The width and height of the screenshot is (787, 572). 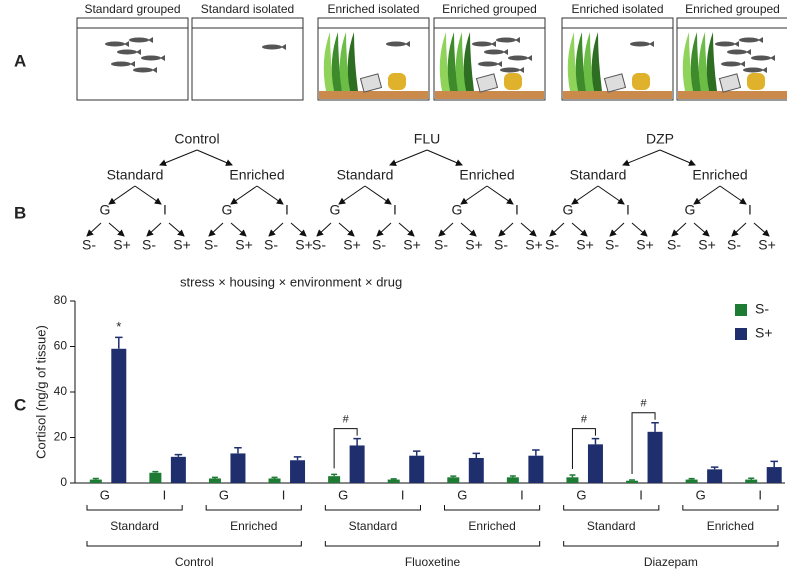 I want to click on tree-root: DZP, so click(x=660, y=139).